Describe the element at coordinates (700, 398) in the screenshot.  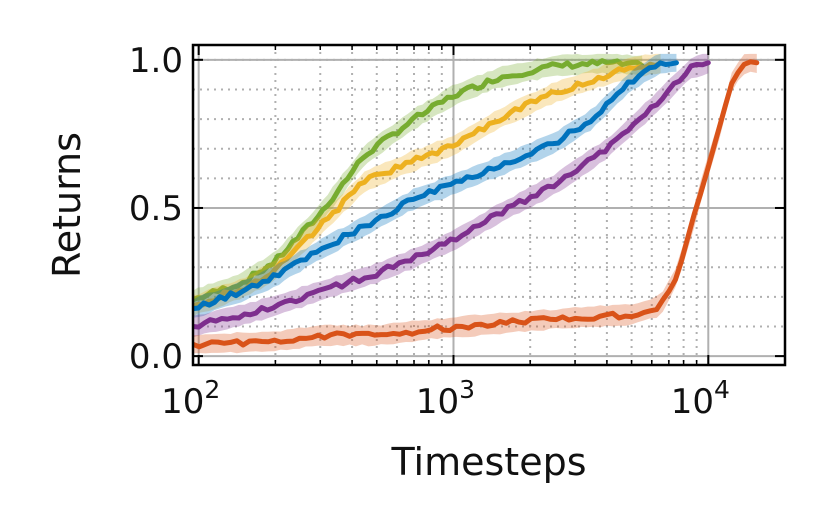
I see `x-tick-label: 10⁴` at that location.